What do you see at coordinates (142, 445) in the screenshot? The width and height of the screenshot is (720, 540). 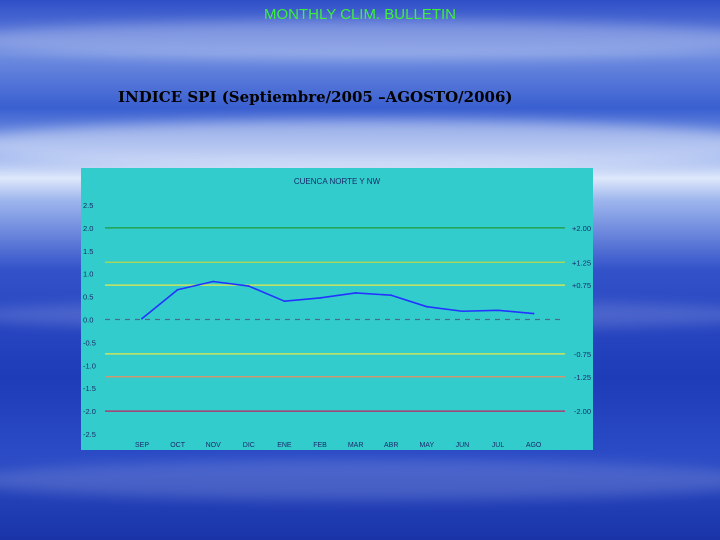 I see `x-tick-label: SEP` at bounding box center [142, 445].